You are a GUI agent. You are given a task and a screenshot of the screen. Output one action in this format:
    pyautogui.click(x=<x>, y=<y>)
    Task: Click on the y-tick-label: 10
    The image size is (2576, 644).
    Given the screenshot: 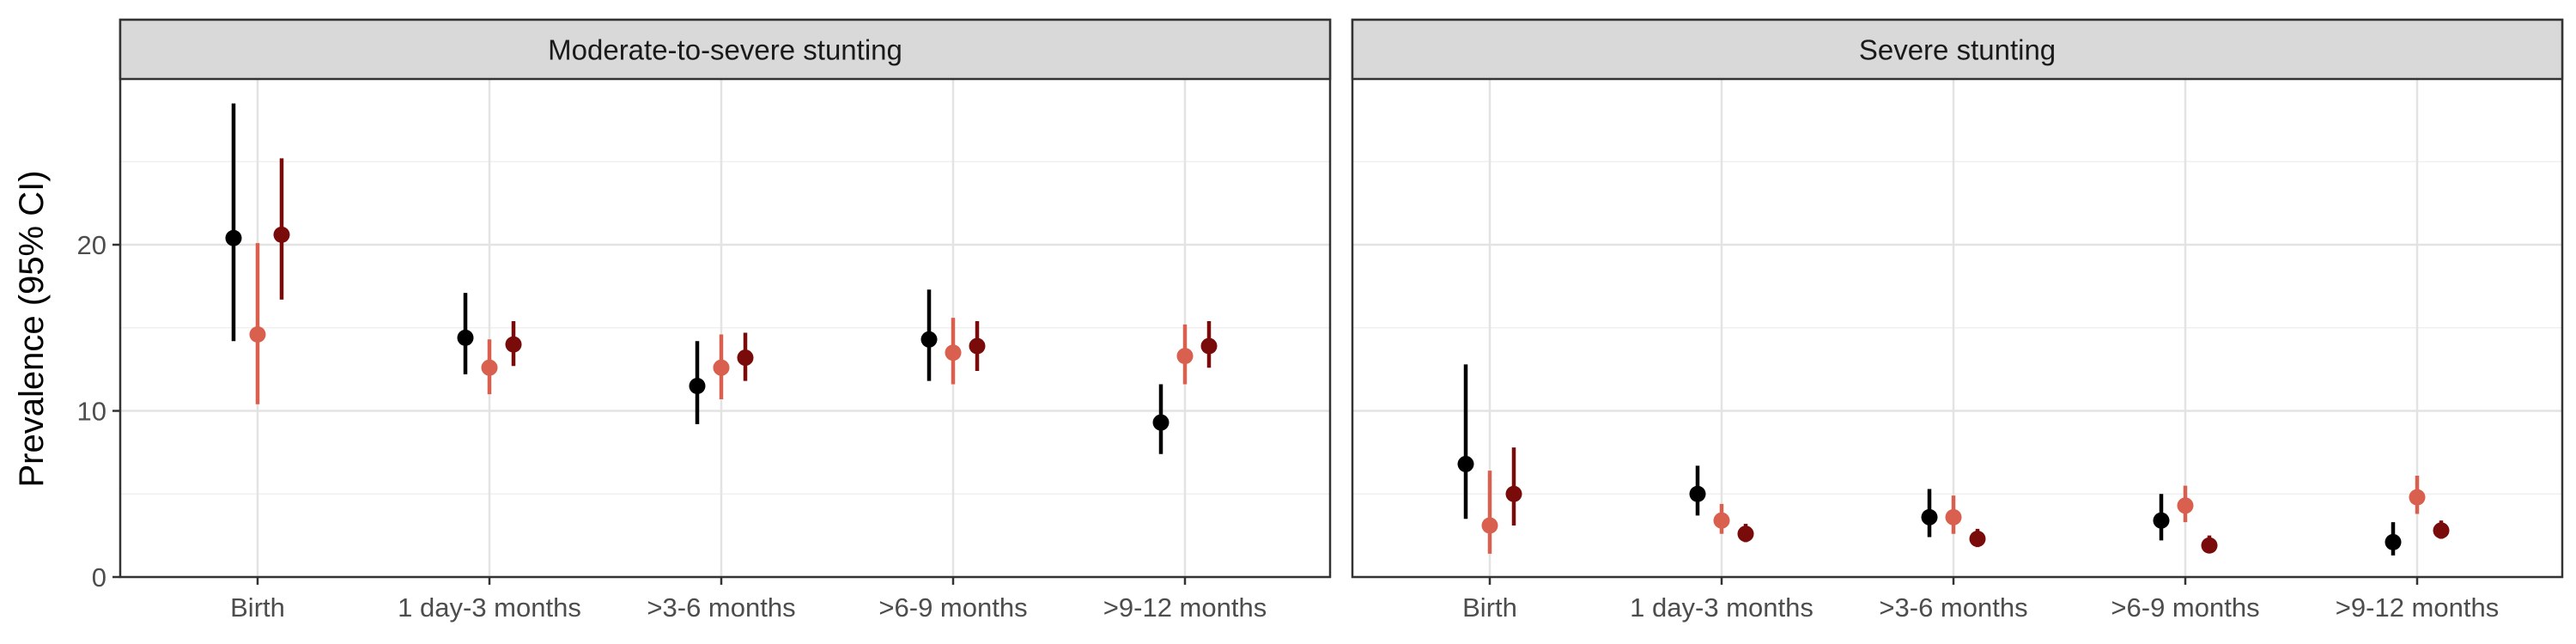 What is the action you would take?
    pyautogui.click(x=91, y=412)
    